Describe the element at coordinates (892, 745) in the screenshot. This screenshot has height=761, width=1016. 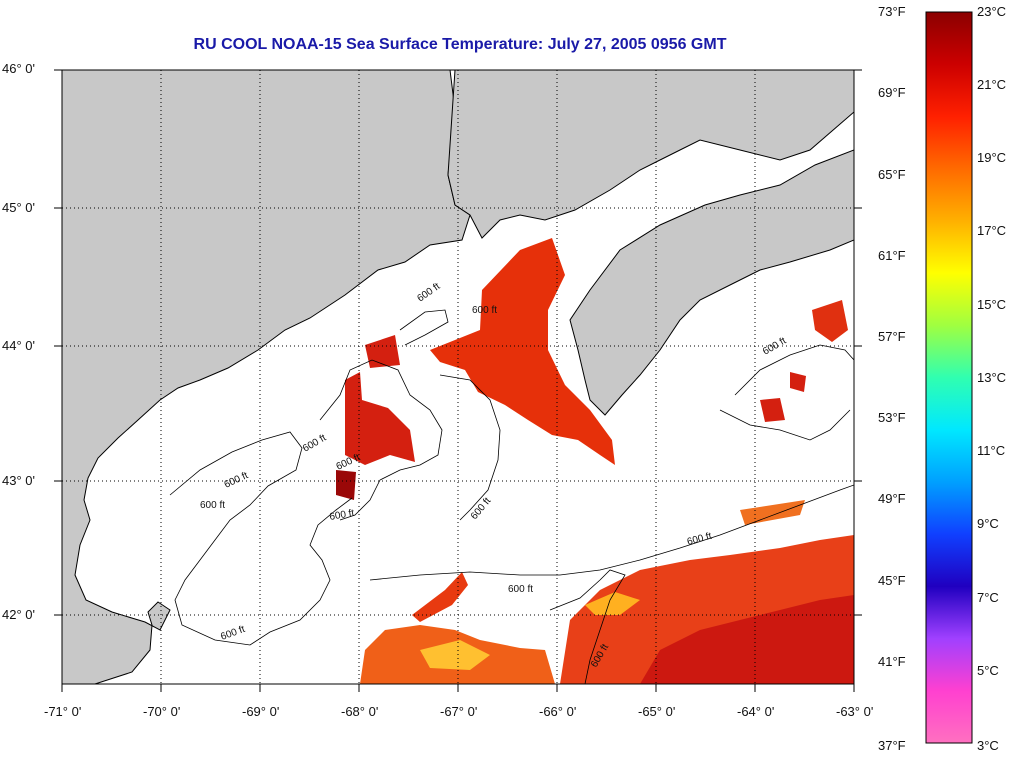
I see `f-label: 37°F` at that location.